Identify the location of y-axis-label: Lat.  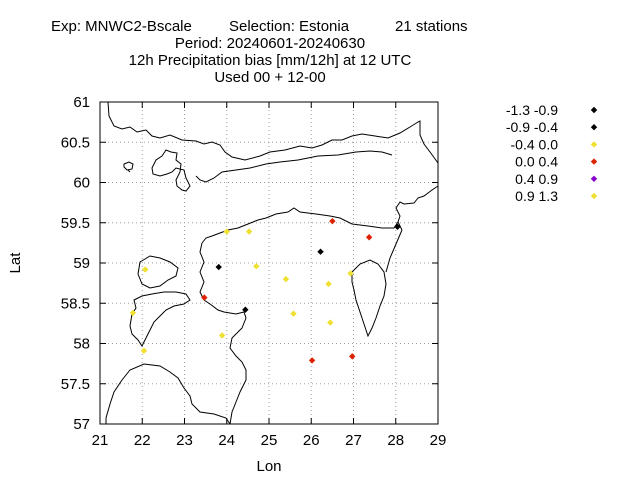
(15, 263).